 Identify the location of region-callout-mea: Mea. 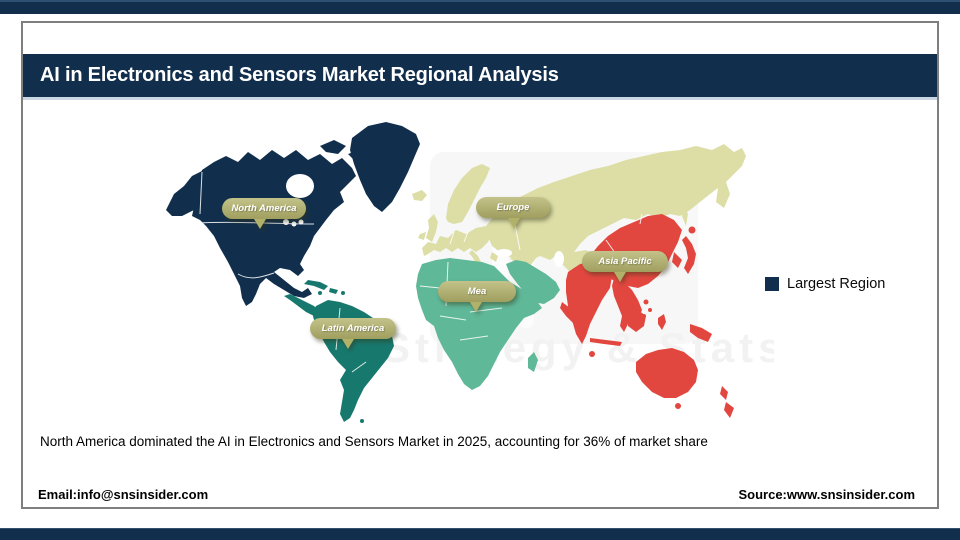
(477, 296).